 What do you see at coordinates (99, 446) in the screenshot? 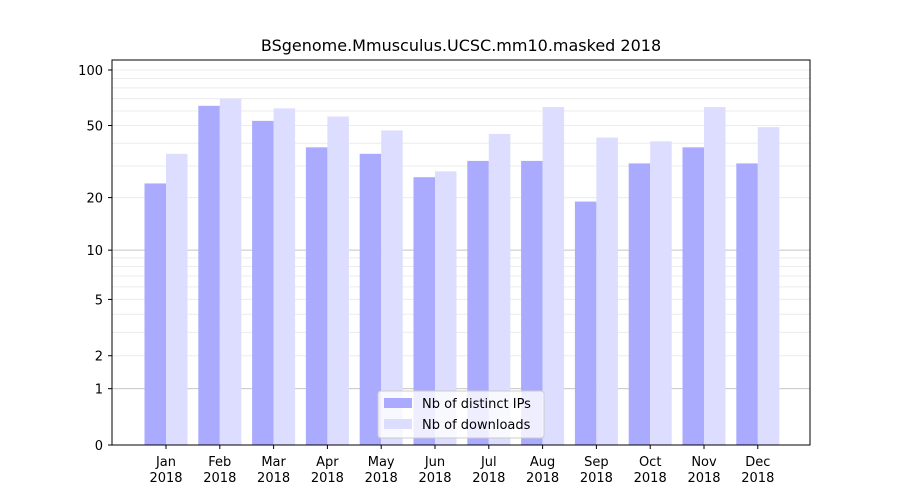
I see `y-tick-label: 0` at bounding box center [99, 446].